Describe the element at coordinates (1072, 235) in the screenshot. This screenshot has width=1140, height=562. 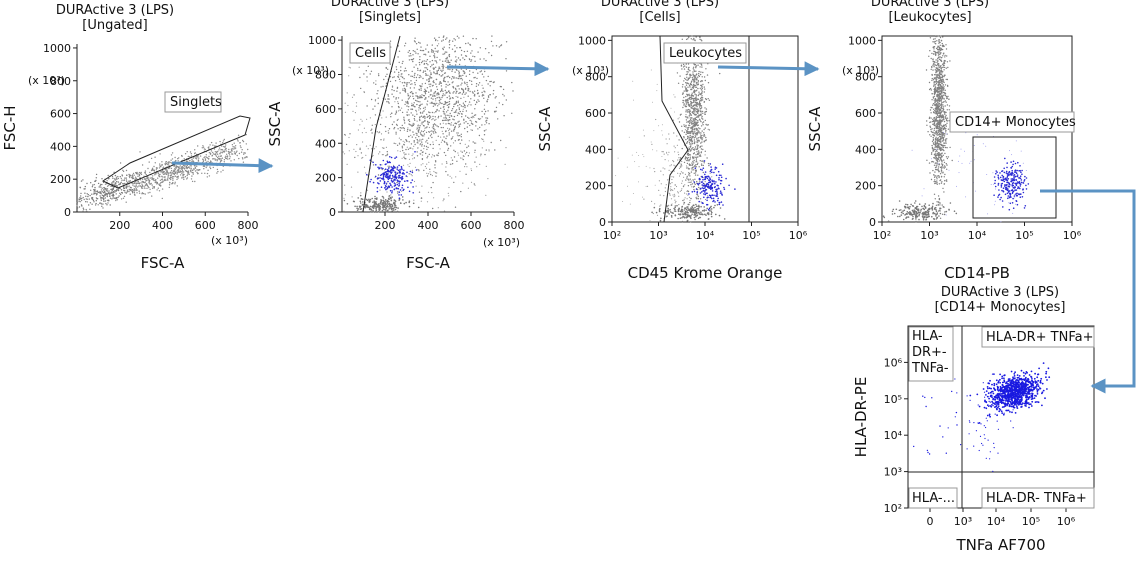
I see `x-tick-label: 10⁶` at that location.